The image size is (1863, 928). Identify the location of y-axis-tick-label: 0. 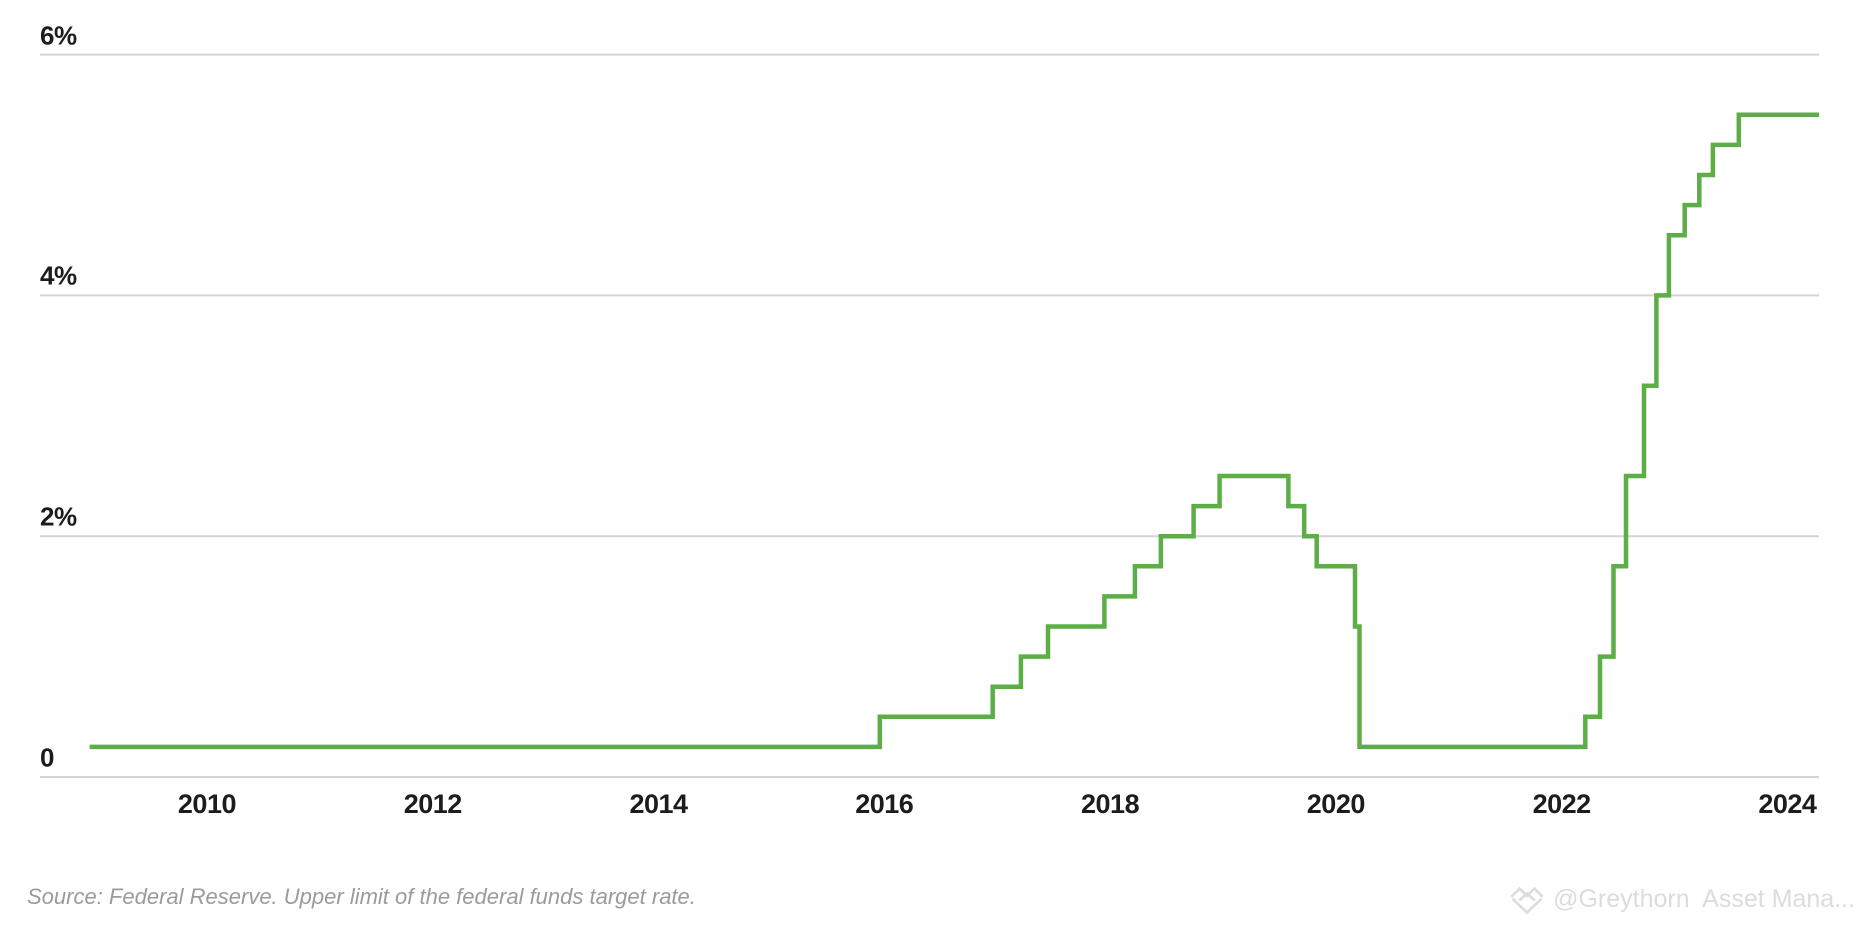
(47, 757).